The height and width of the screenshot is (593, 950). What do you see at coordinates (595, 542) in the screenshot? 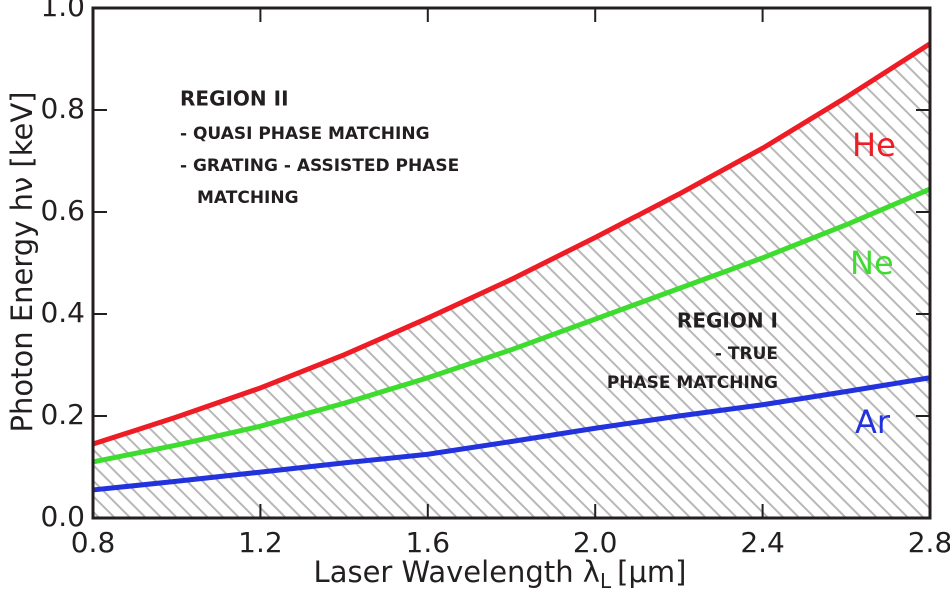
I see `x-tick-label: 2.0` at bounding box center [595, 542].